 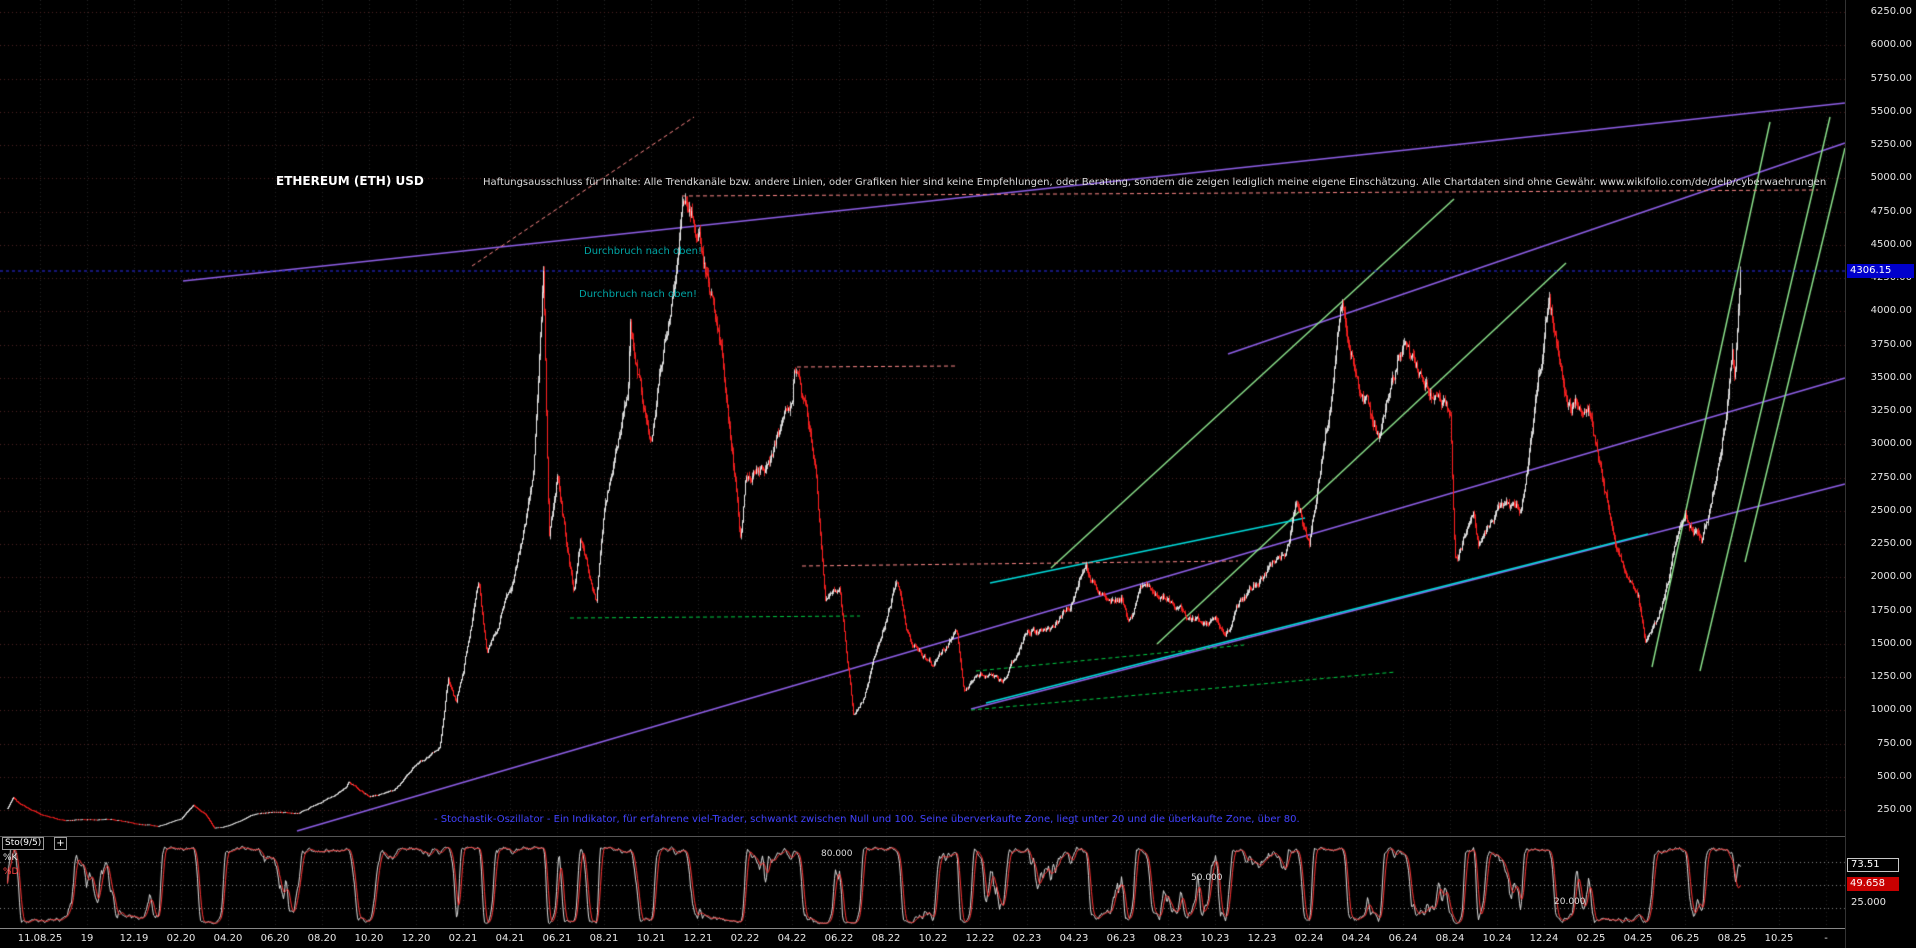 I want to click on oscillator-level-20-label: 20.000, so click(x=1570, y=902).